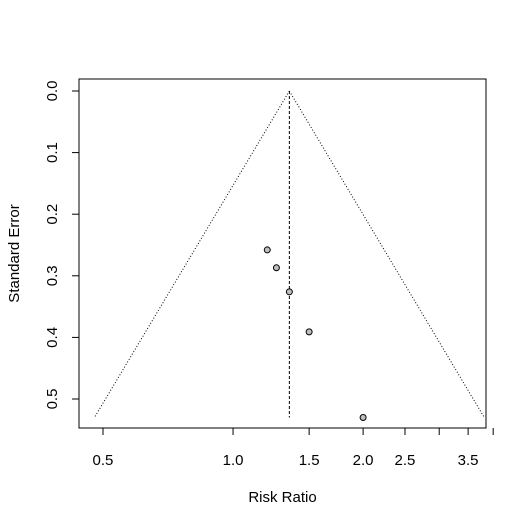  Describe the element at coordinates (52, 91) in the screenshot. I see `y-tick-label: 0.0` at that location.